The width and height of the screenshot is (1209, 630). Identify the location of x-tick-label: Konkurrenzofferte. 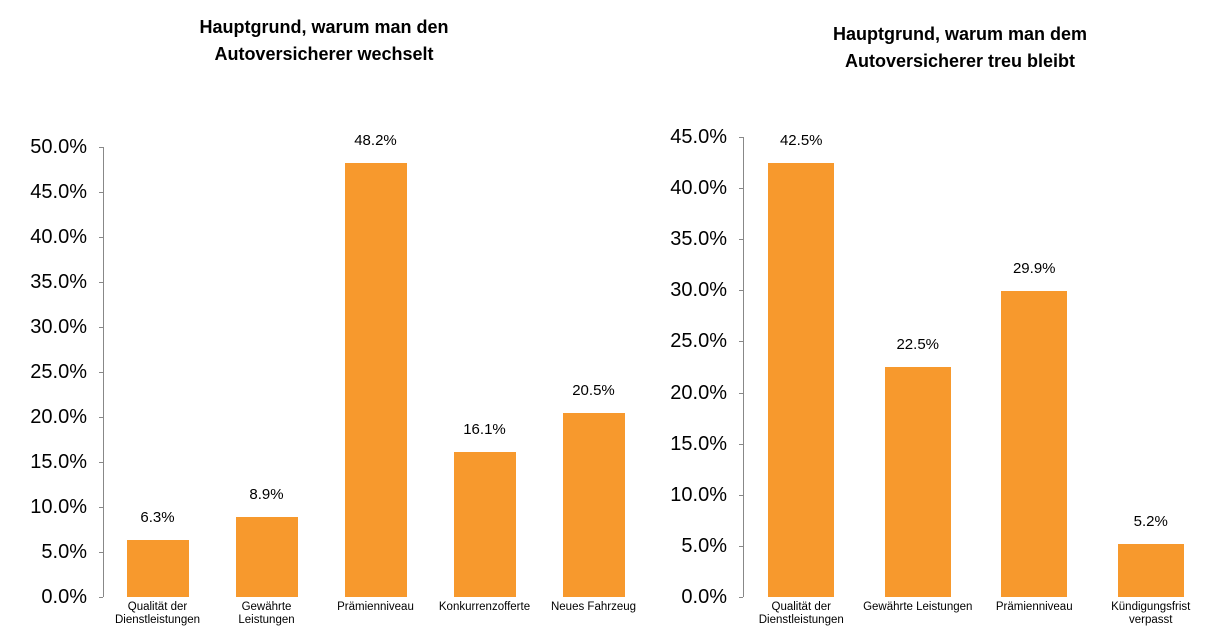
(484, 607).